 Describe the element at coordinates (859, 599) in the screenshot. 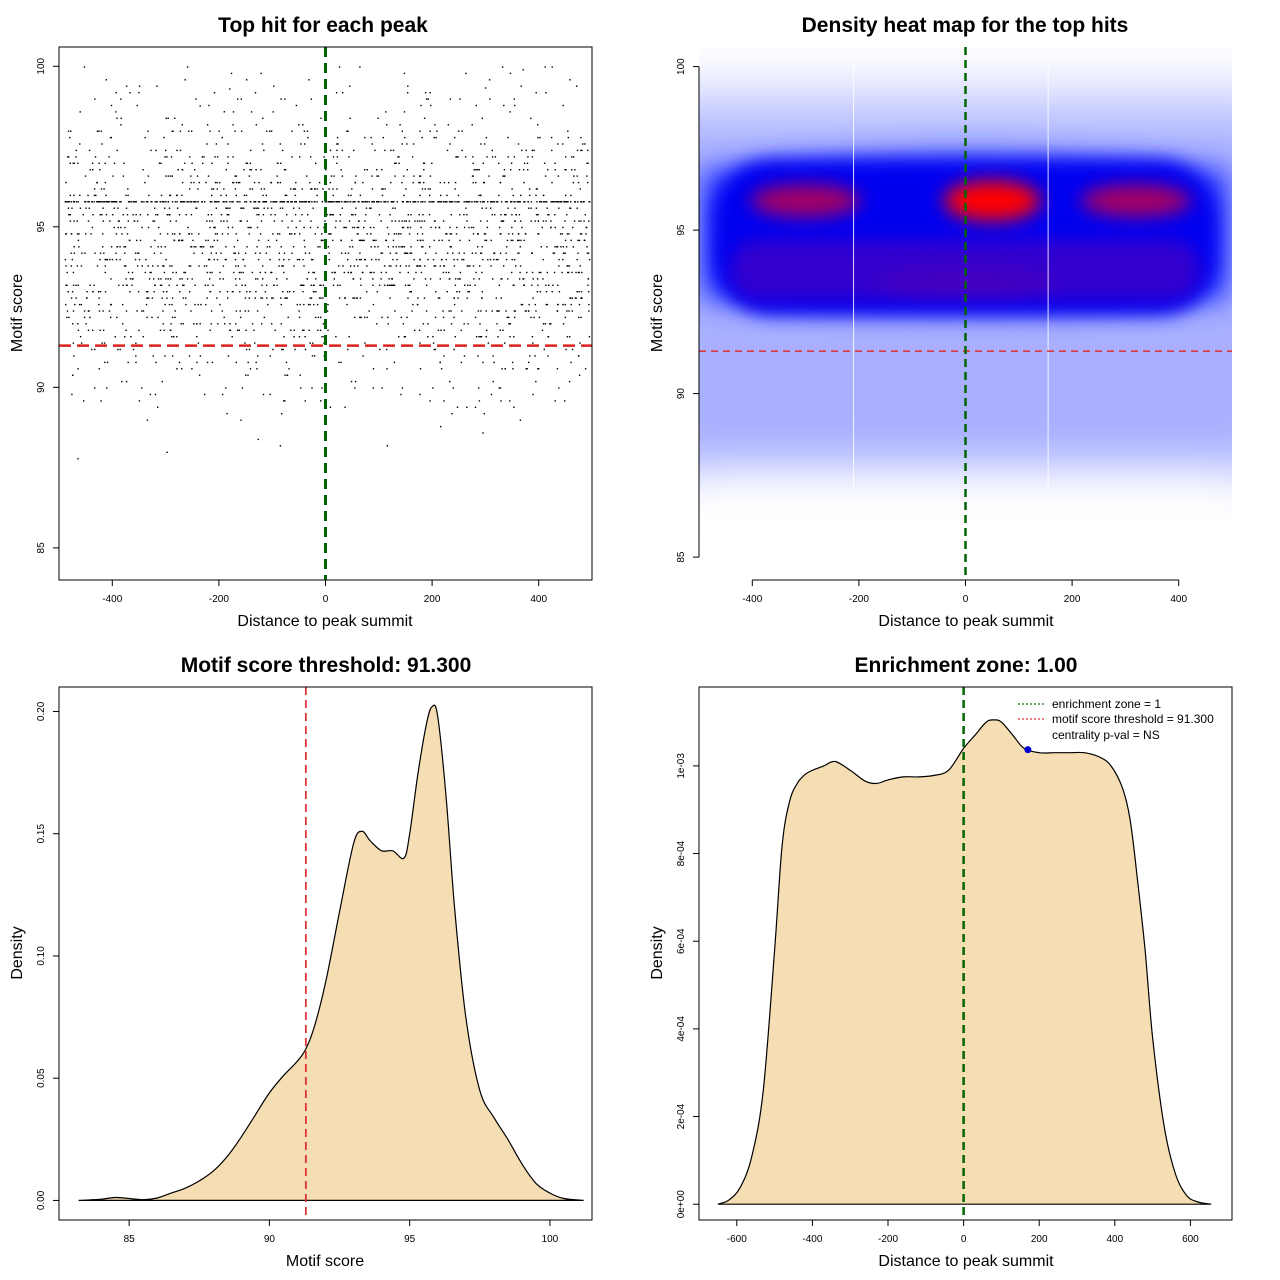

I see `heatmap-x-tick-label: -200` at that location.